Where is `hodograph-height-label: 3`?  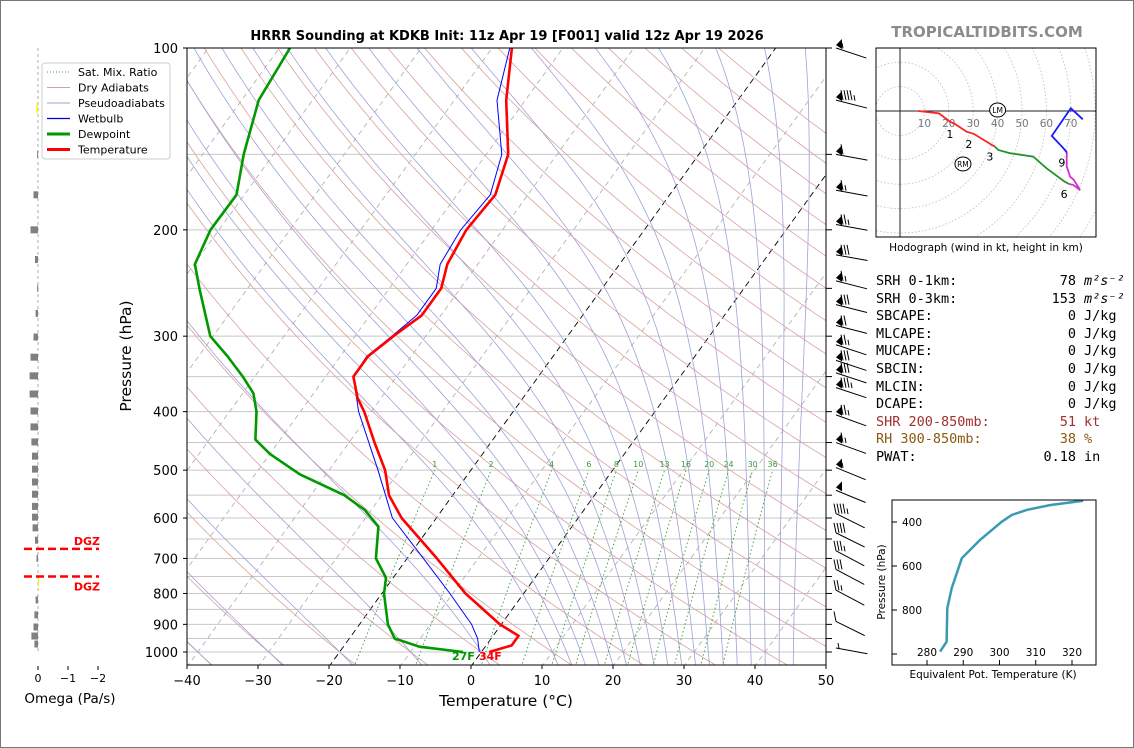 hodograph-height-label: 3 is located at coordinates (989, 157).